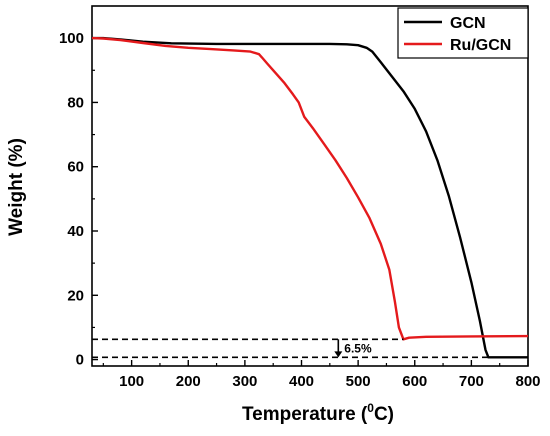  What do you see at coordinates (188, 381) in the screenshot?
I see `x-tick-label: 200` at bounding box center [188, 381].